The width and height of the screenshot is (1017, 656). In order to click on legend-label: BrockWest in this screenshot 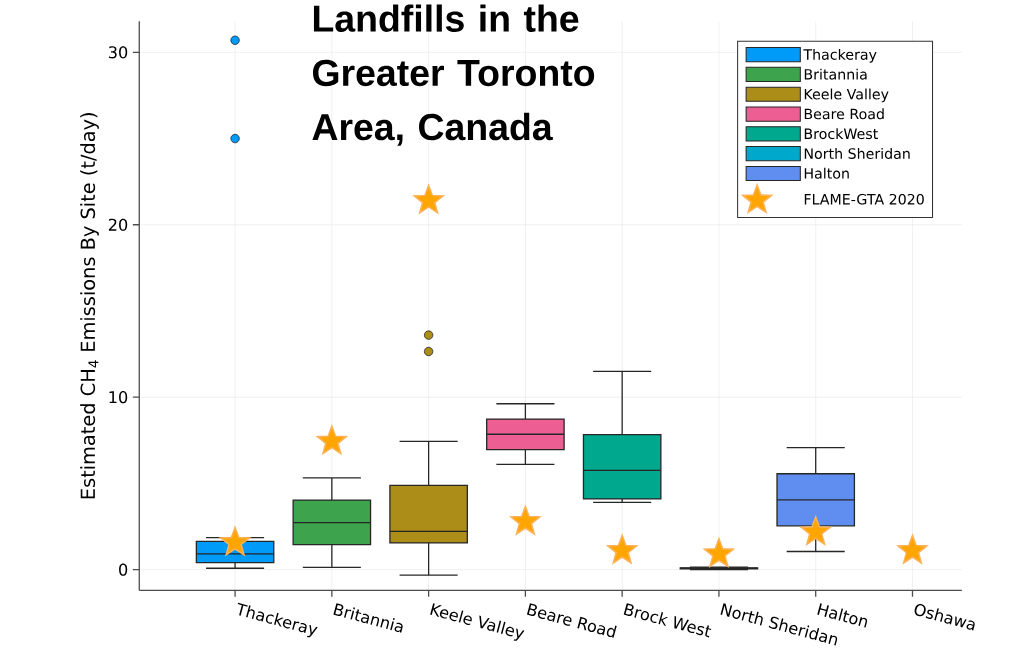, I will do `click(841, 134)`.